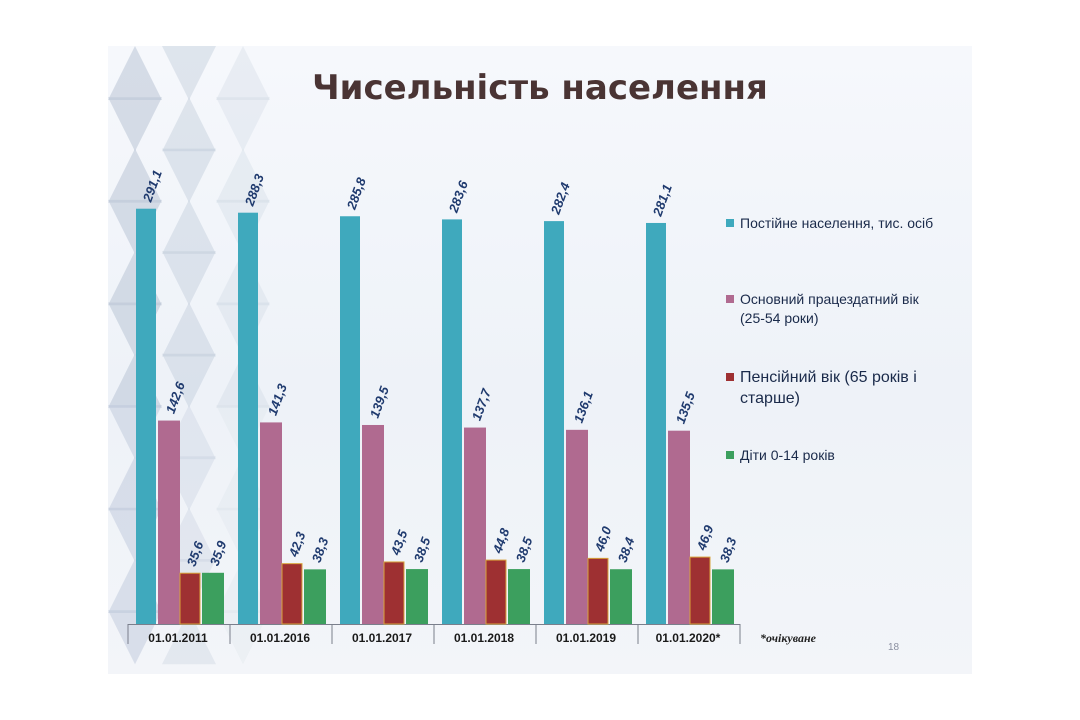  I want to click on data-label: 46,9, so click(704, 537).